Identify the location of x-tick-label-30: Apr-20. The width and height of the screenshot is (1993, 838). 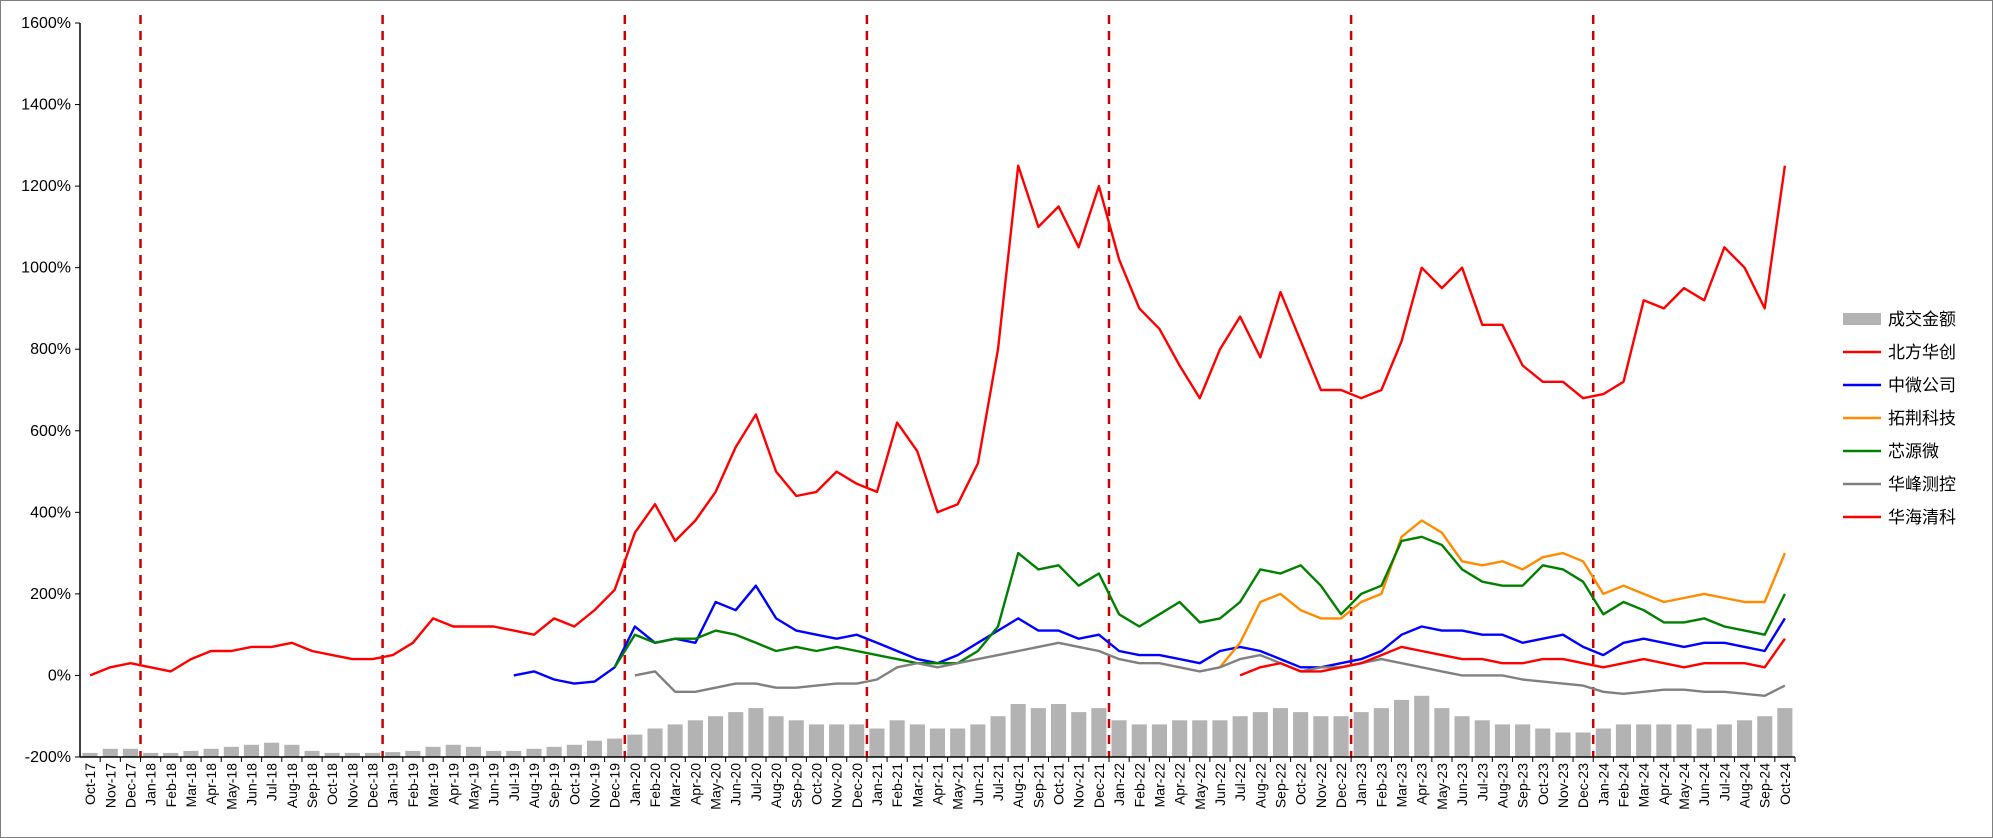
(695, 784).